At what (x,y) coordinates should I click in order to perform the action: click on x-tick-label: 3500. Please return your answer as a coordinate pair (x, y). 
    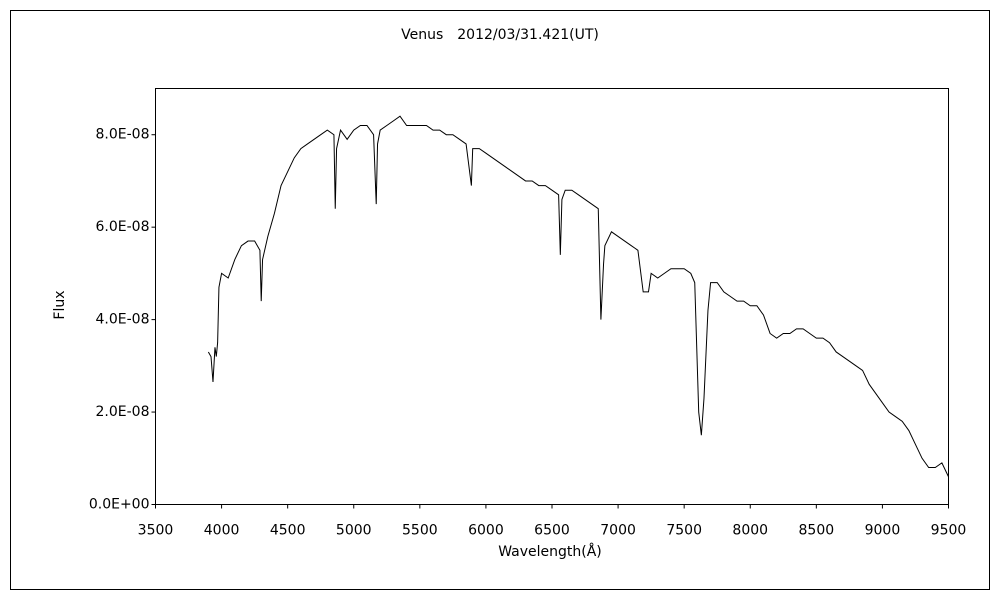
    Looking at the image, I should click on (156, 531).